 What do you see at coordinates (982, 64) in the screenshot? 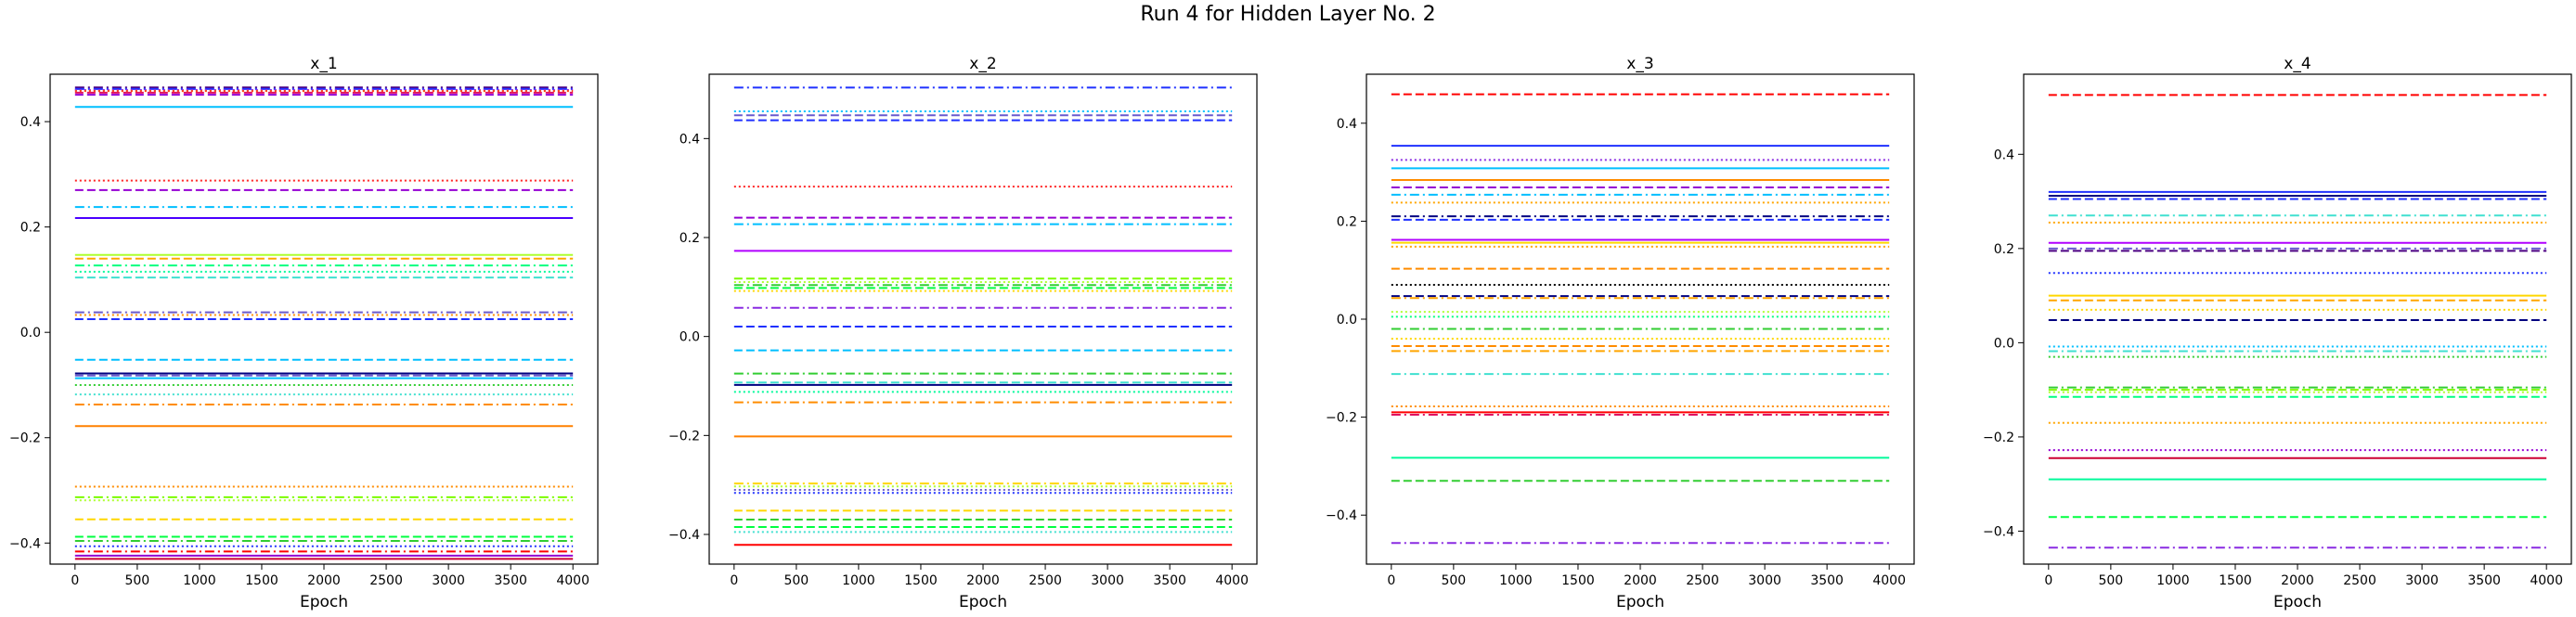
I see `subplot-title: x_2` at bounding box center [982, 64].